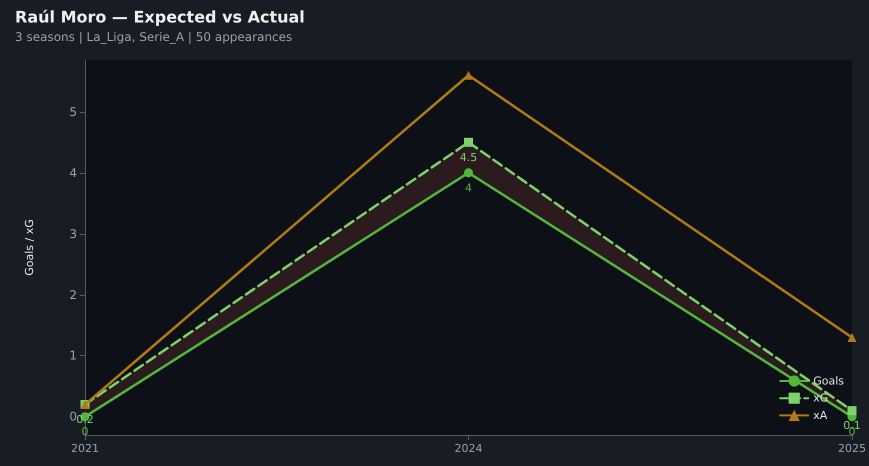 Image resolution: width=869 pixels, height=466 pixels. I want to click on data-label: 0.2, so click(85, 419).